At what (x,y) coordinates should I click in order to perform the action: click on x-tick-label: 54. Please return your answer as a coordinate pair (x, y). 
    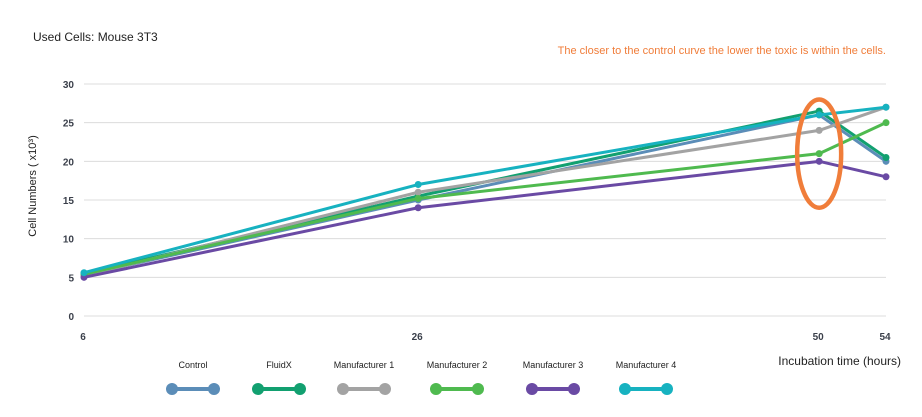
    Looking at the image, I should click on (885, 337).